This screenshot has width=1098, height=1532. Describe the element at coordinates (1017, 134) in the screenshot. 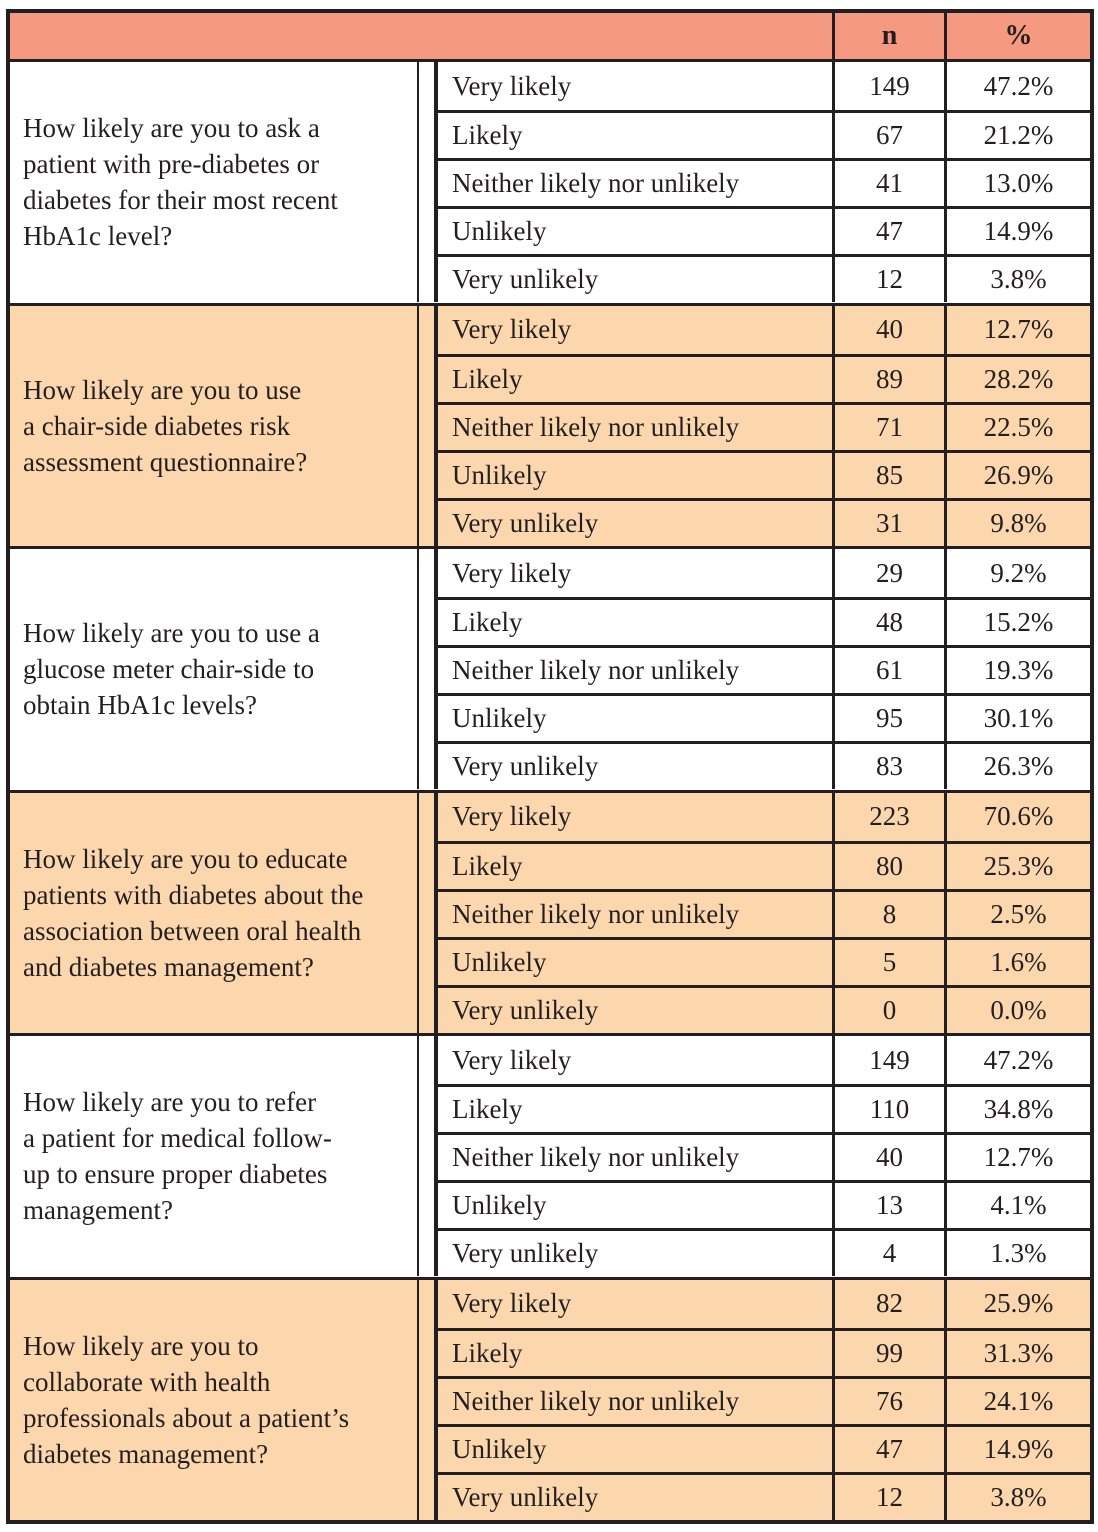

I see `percent-value: 21.2%` at that location.